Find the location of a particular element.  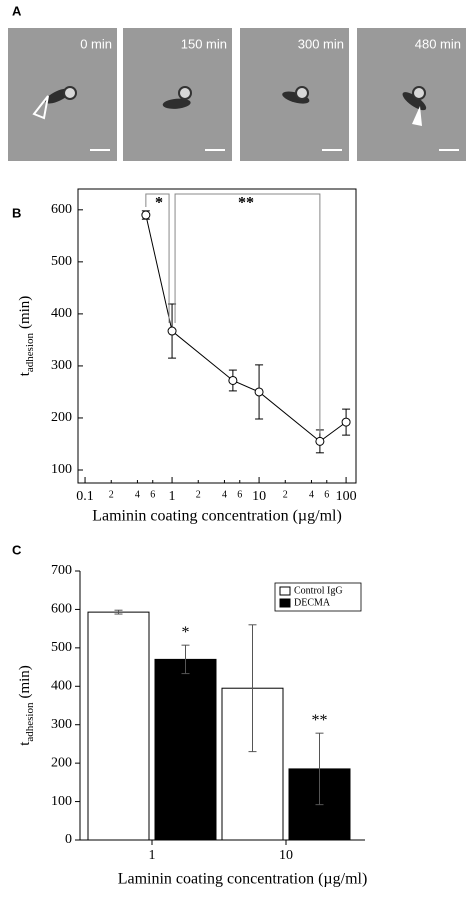

panel-label: A is located at coordinates (17, 10).